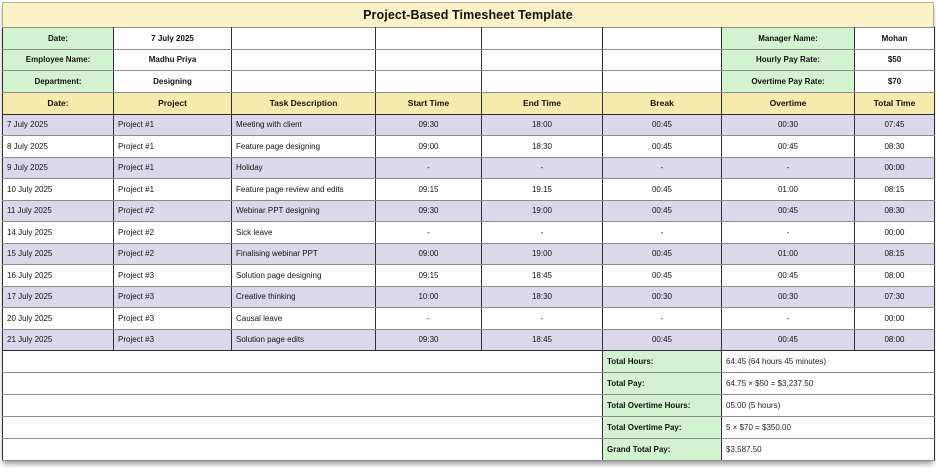 This screenshot has width=936, height=468. I want to click on timesheet-cell: 07:30, so click(894, 296).